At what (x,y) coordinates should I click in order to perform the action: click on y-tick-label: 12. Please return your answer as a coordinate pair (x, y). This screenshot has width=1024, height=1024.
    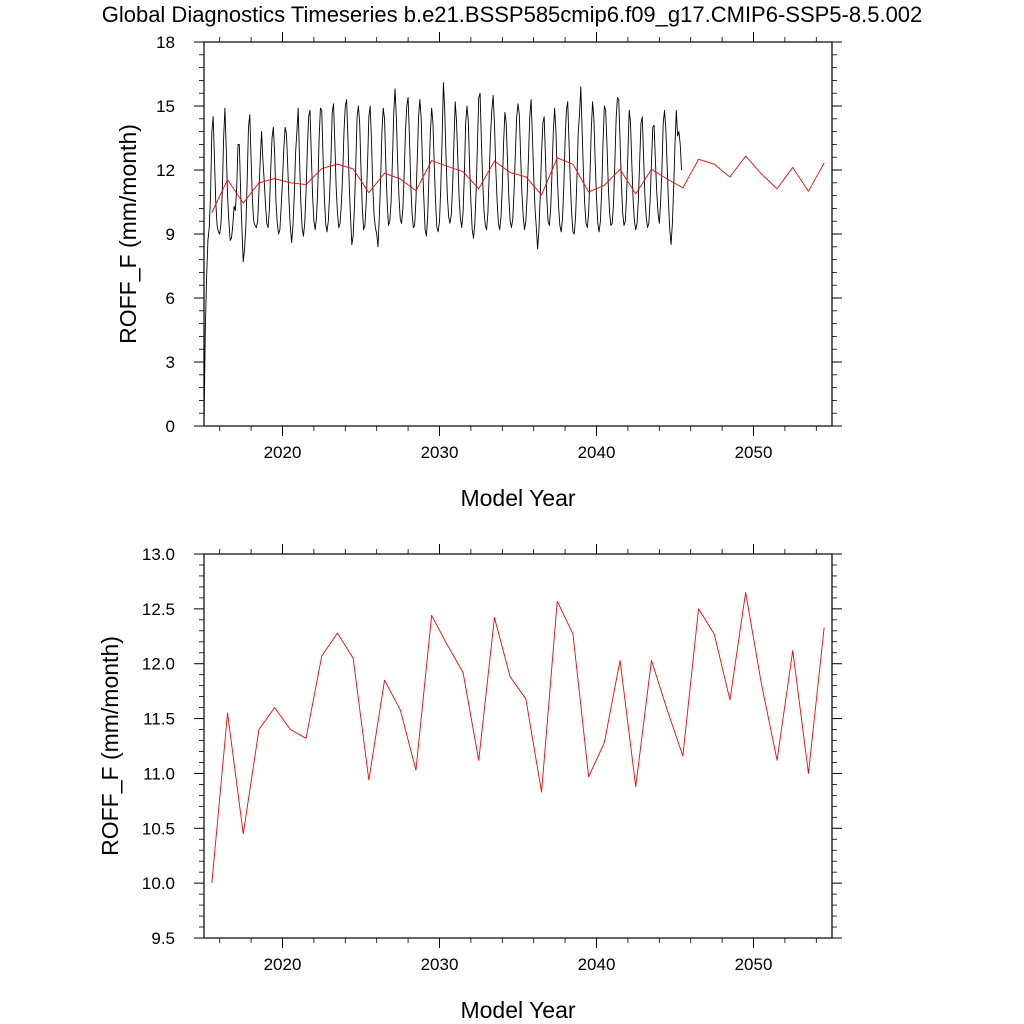
    Looking at the image, I should click on (165, 170).